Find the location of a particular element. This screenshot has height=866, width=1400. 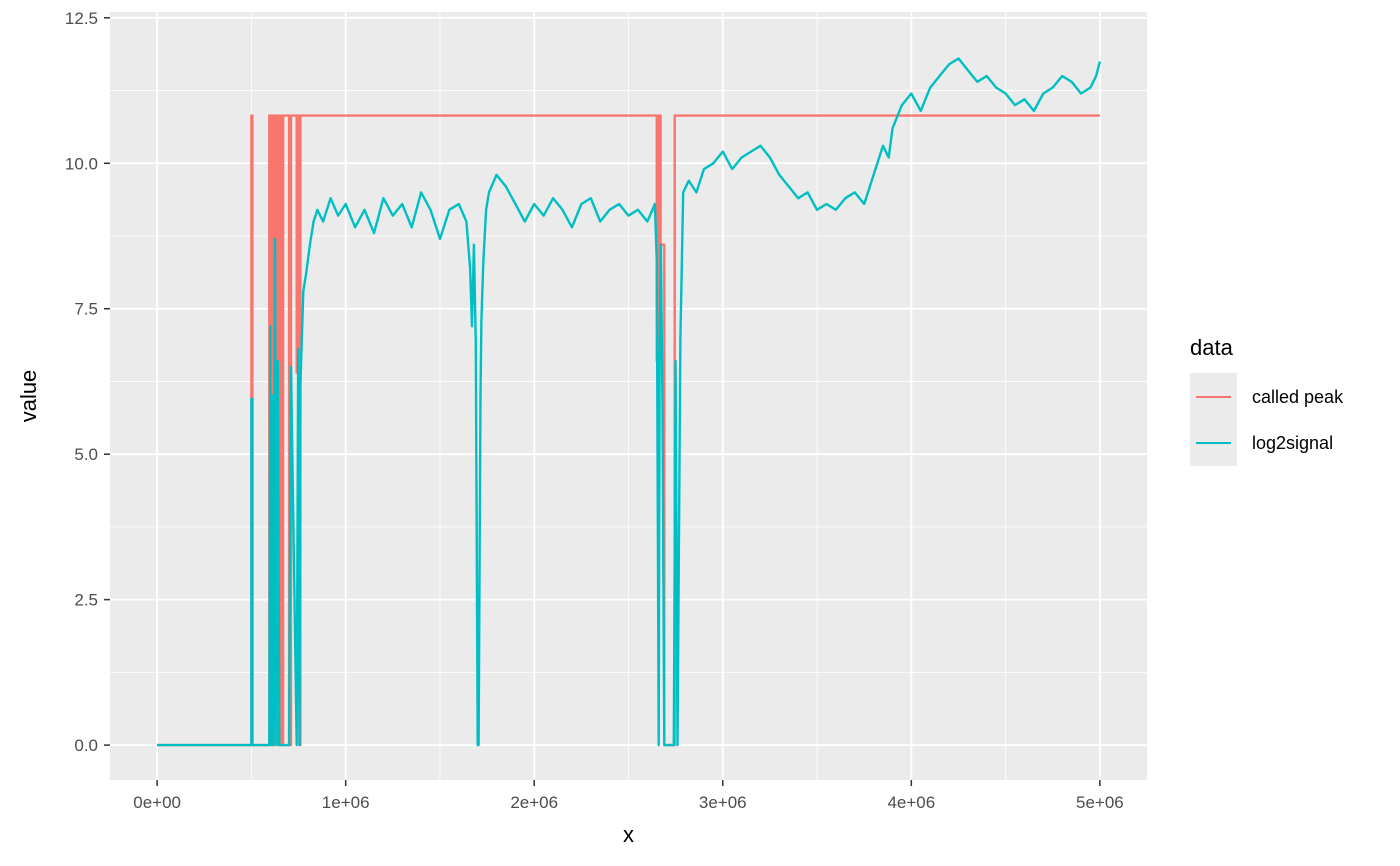

legend-key-background is located at coordinates (1213, 419).